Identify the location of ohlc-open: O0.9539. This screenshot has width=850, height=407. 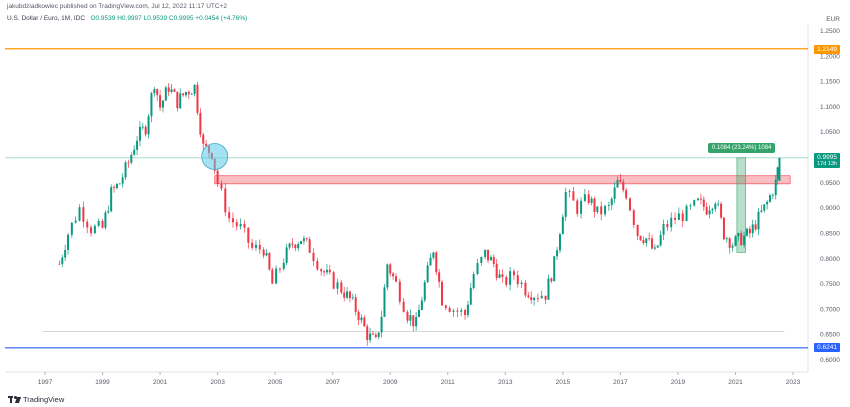
(103, 18).